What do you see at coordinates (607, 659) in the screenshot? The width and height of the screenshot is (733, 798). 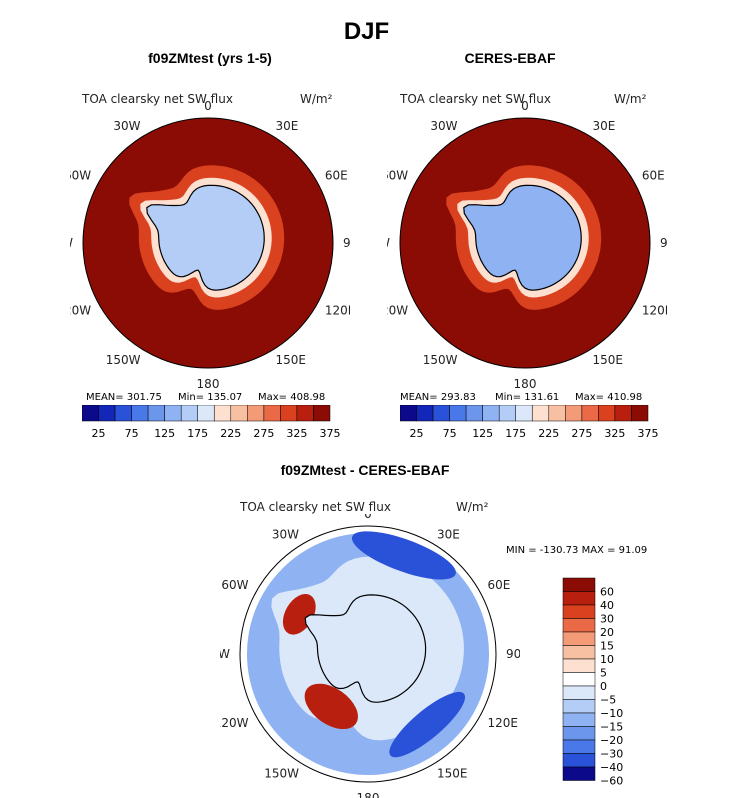 I see `colorbar-tick-label: 10` at bounding box center [607, 659].